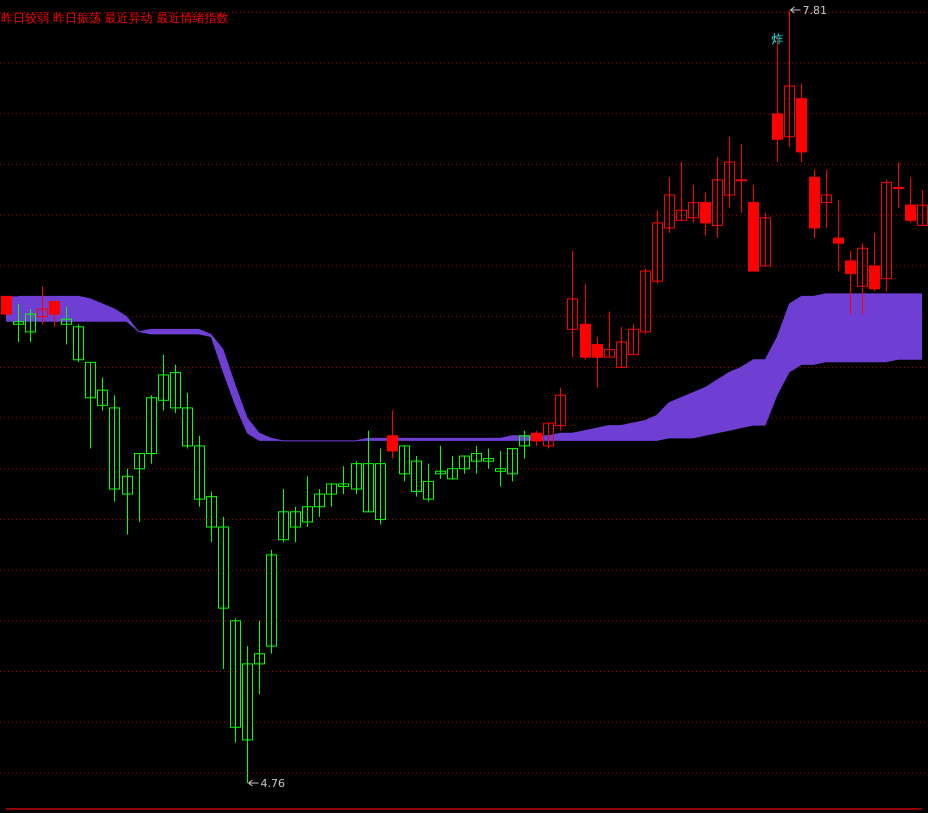  I want to click on chart-title: 昨日较弱 昨日振荡 最近异动 最近情绪指数, so click(114, 18).